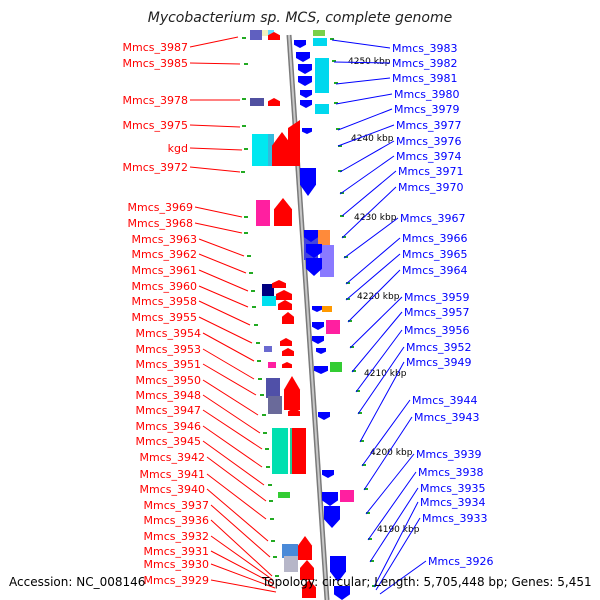 The height and width of the screenshot is (600, 600). I want to click on gene-label-left: Mmcs_3969, so click(160, 207).